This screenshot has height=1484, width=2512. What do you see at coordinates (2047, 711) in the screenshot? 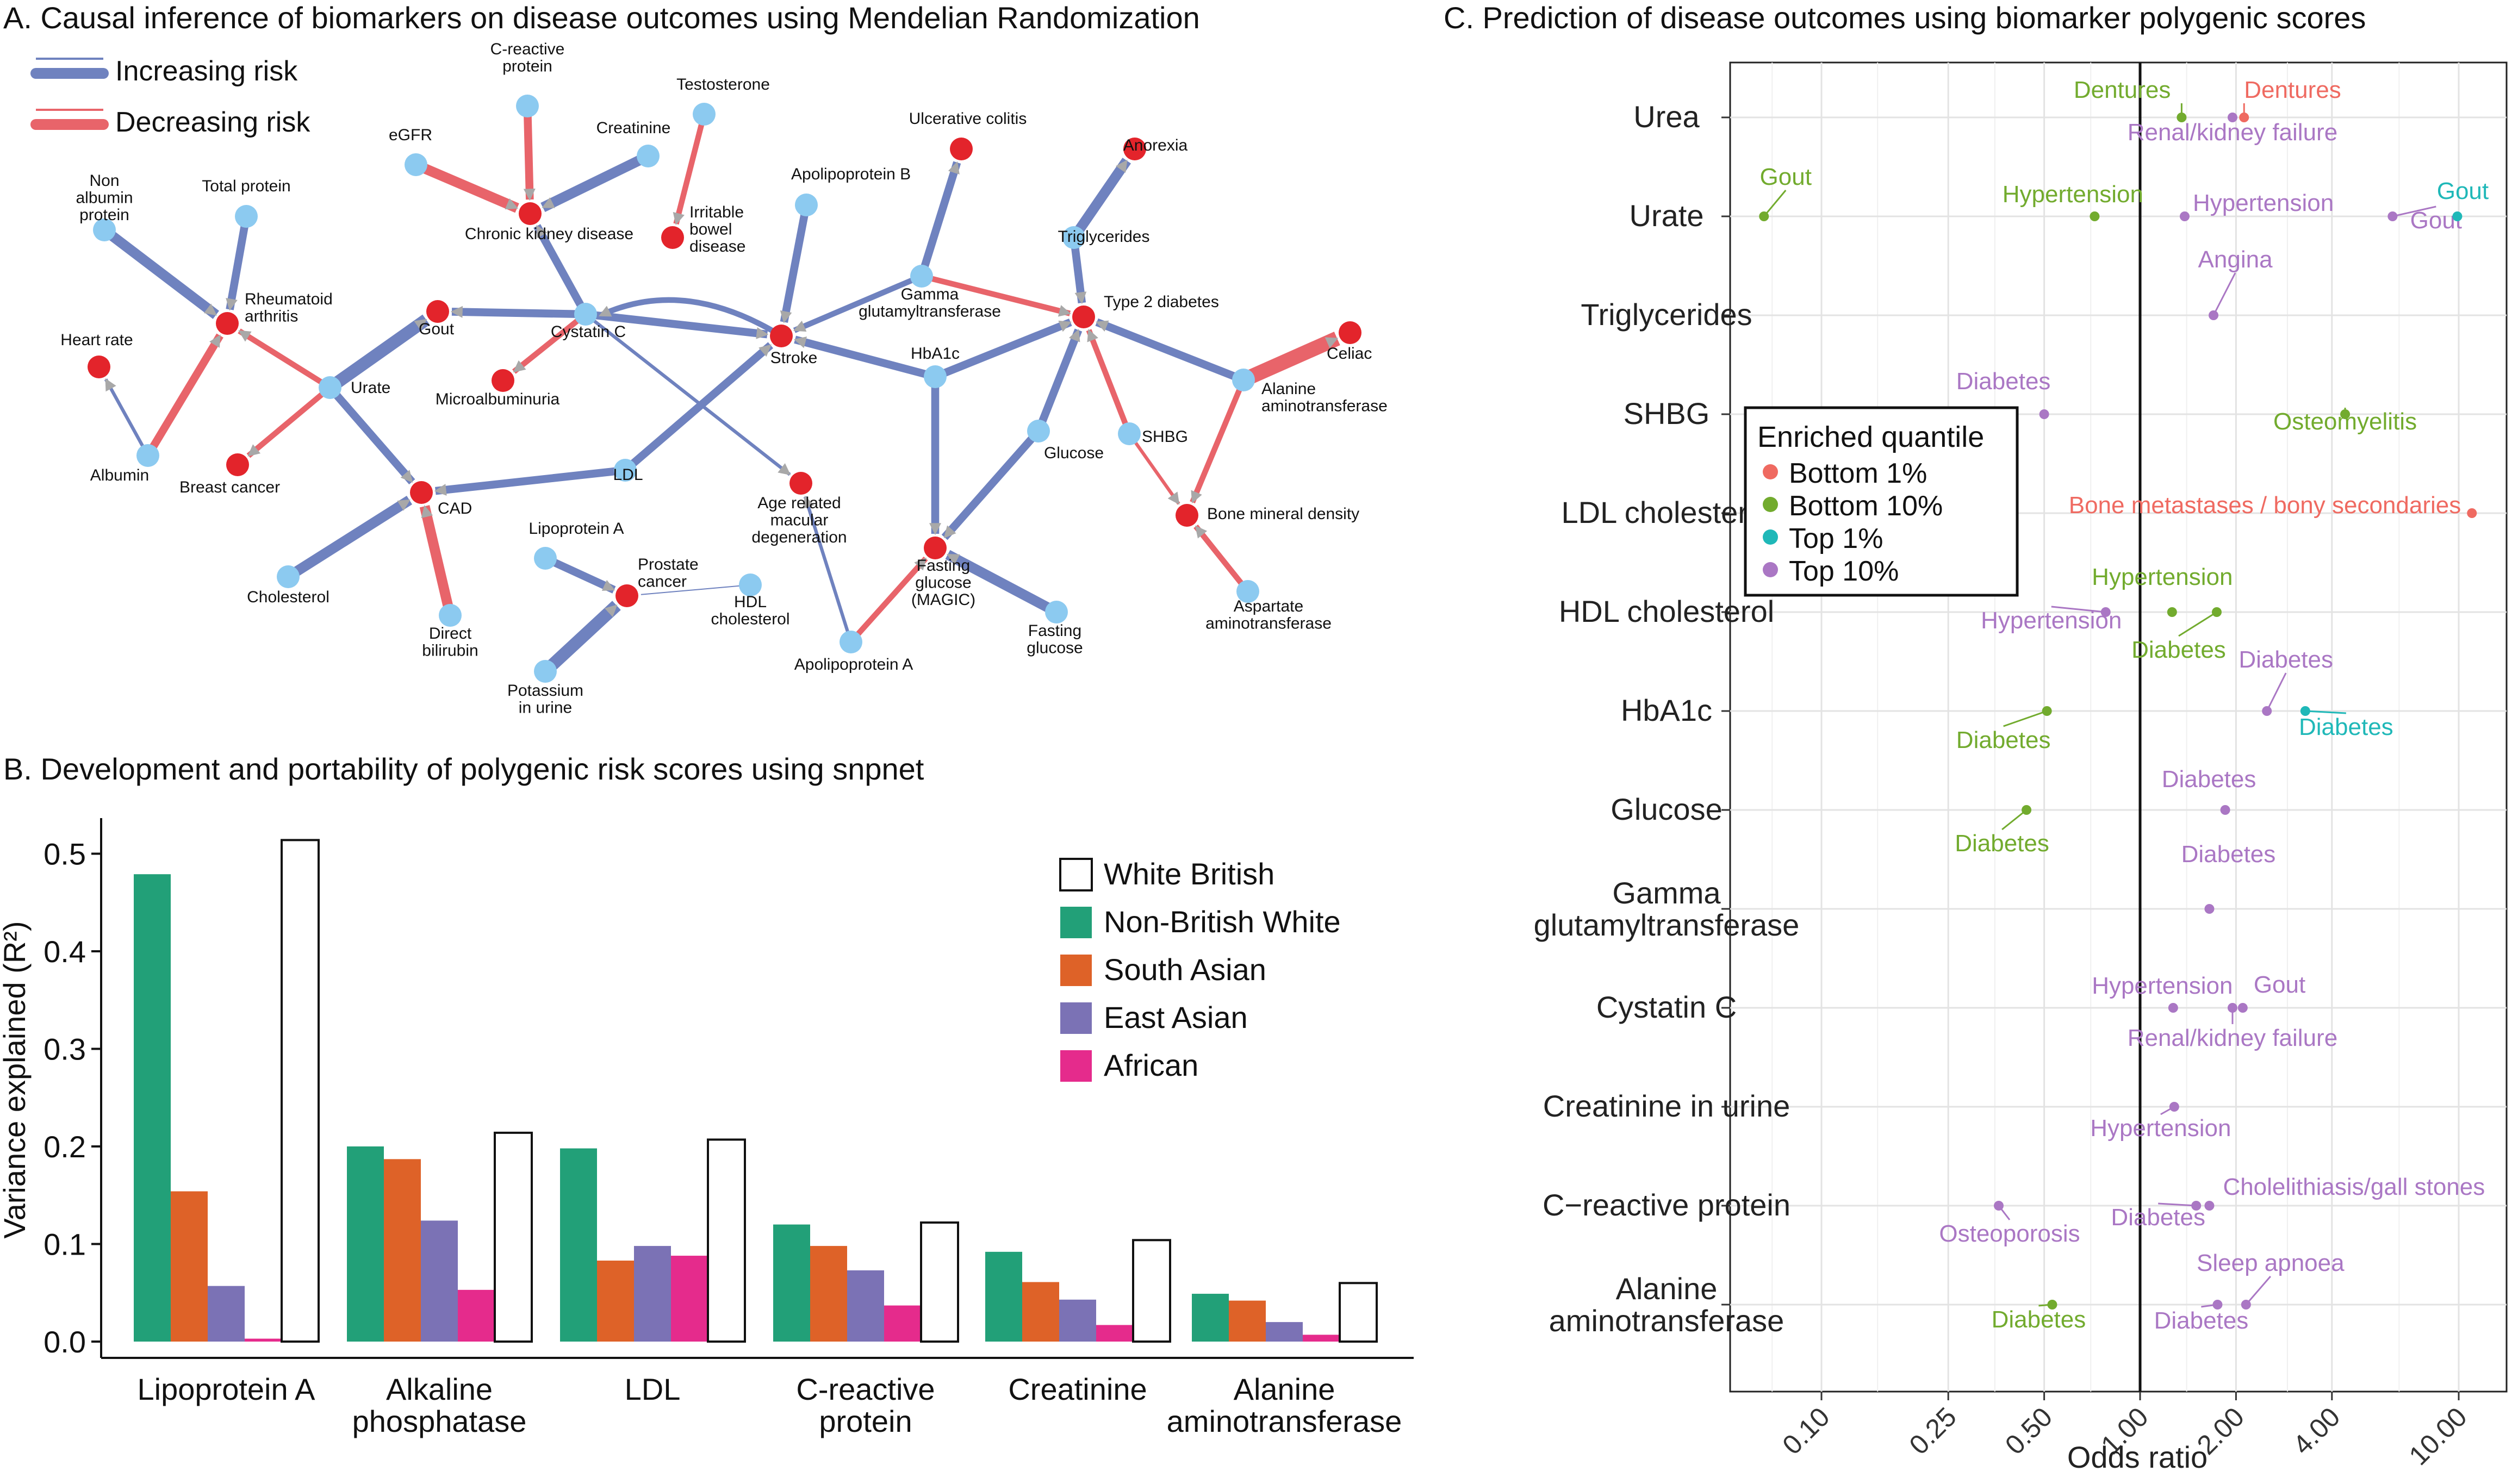
I see `point-hba1c-diabetes` at bounding box center [2047, 711].